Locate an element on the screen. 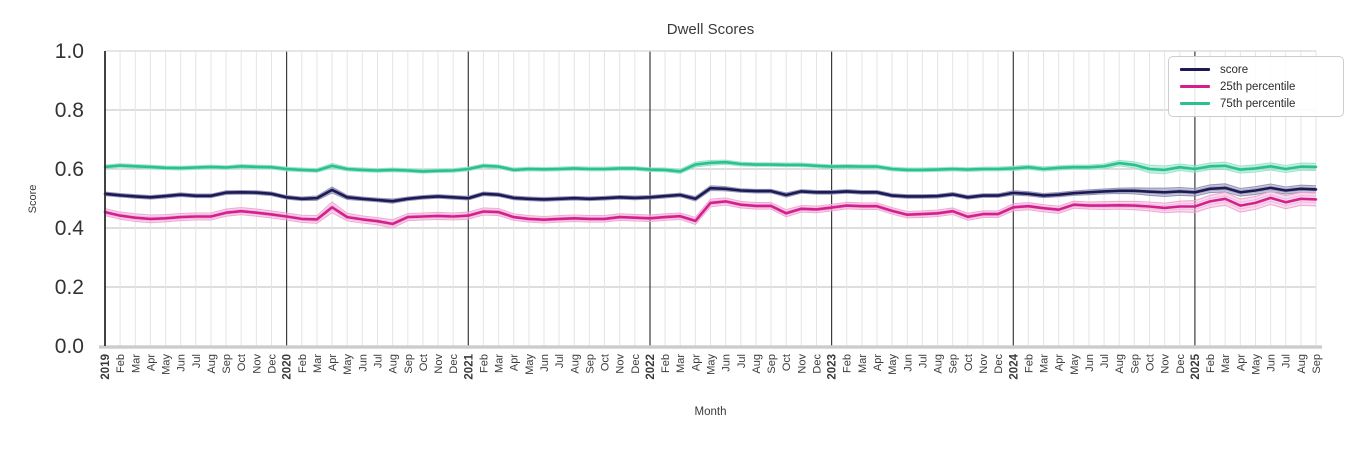 The height and width of the screenshot is (450, 1350). series-25th-percentile is located at coordinates (710, 209).